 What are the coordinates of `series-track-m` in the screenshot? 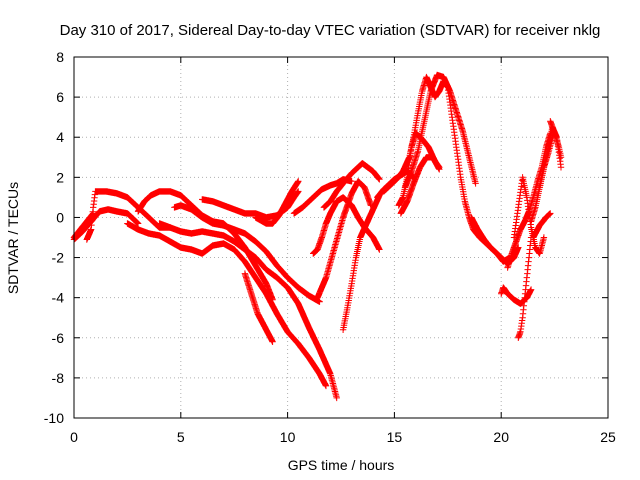 It's located at (344, 239).